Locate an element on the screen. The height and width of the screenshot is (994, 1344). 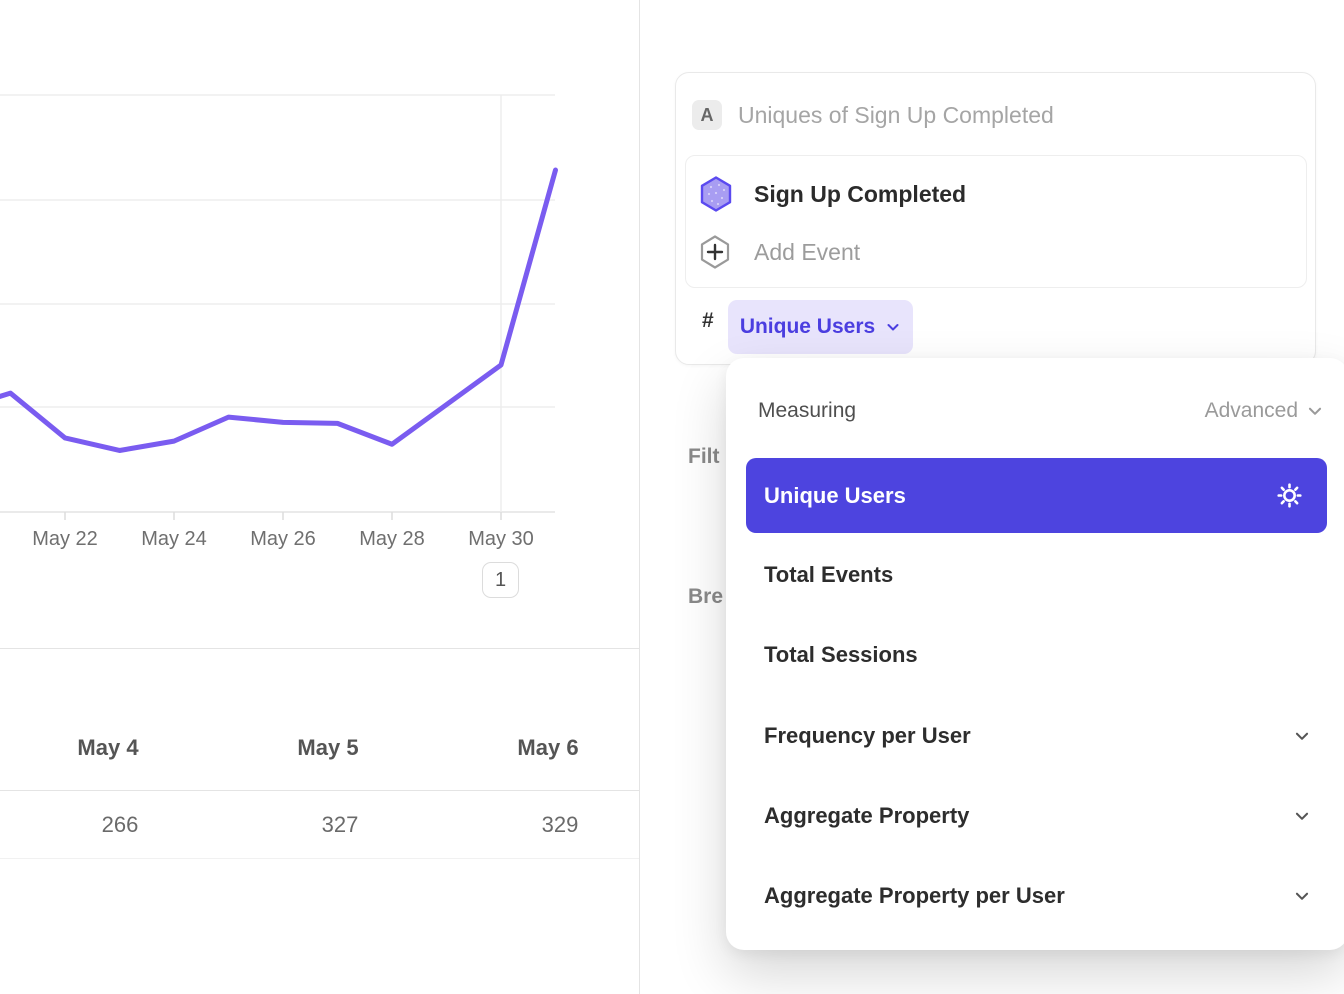
advanced-mode-label: Advanced is located at coordinates (1251, 410).